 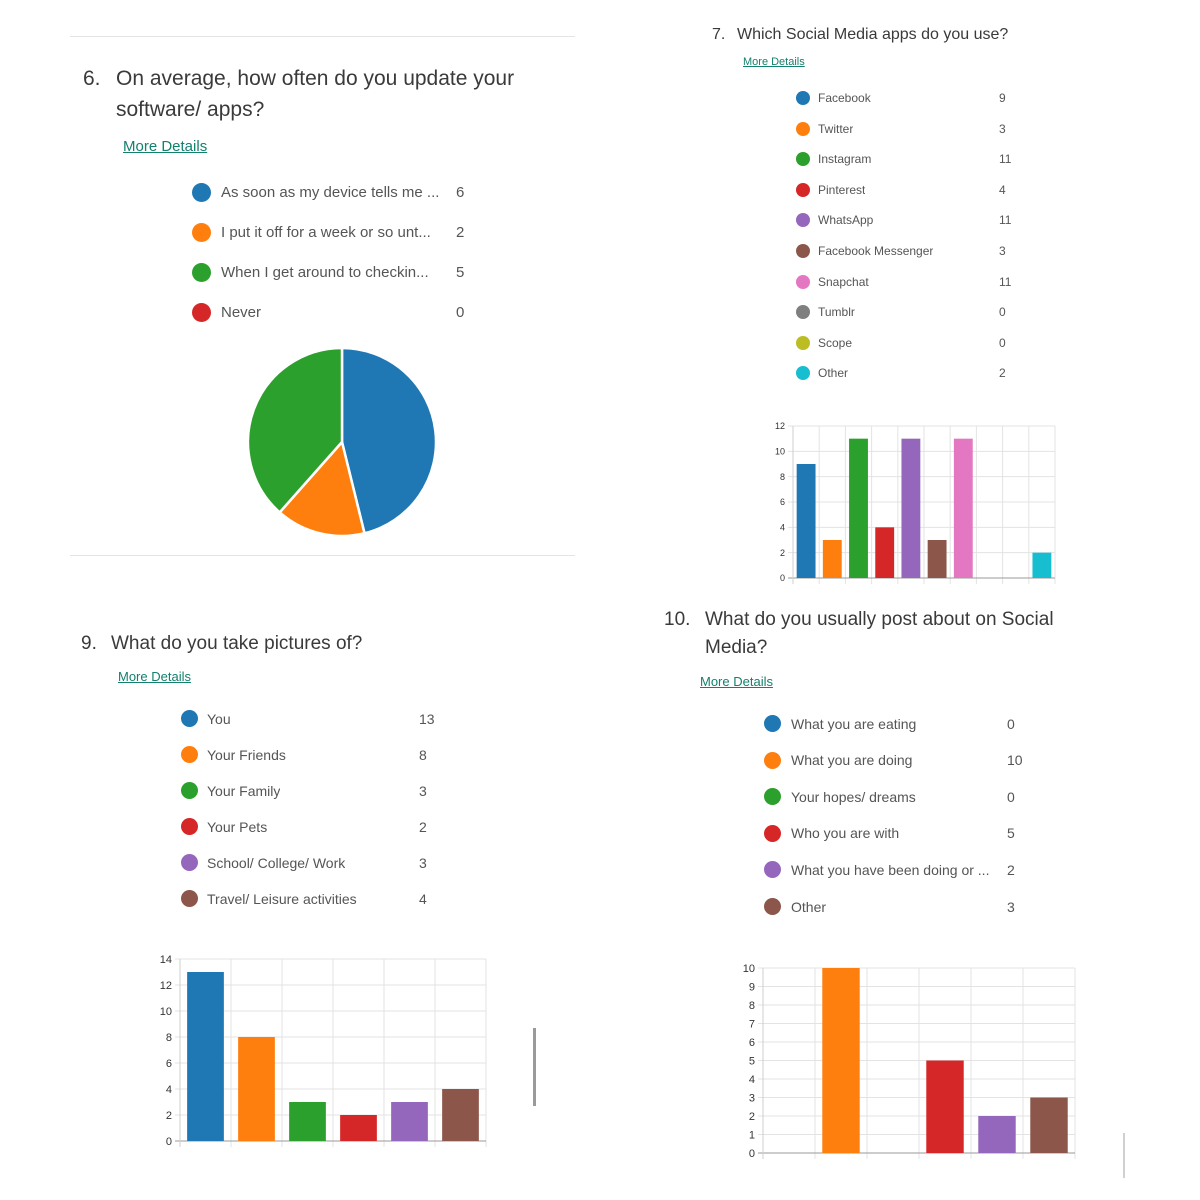 What do you see at coordinates (835, 342) in the screenshot?
I see `legend-label: Scope` at bounding box center [835, 342].